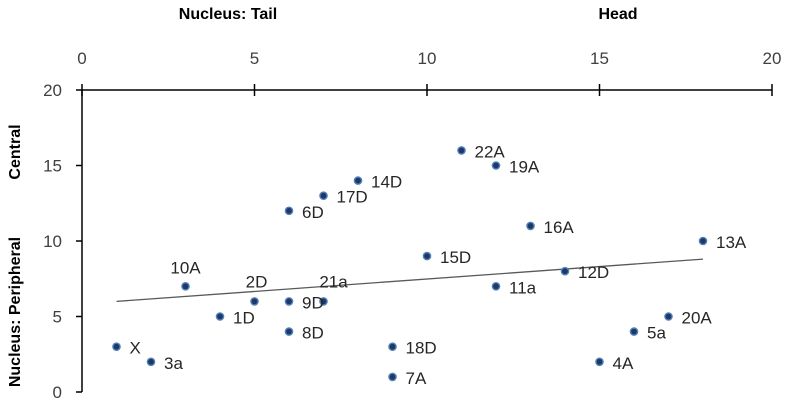  I want to click on data-point-label-4A: 4A, so click(623, 363).